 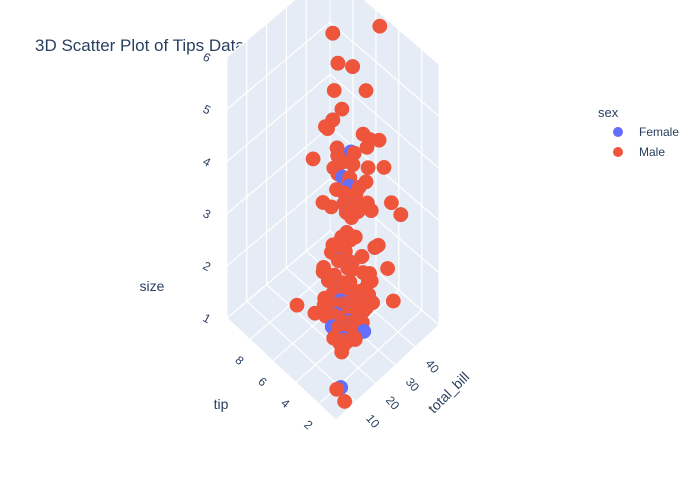 What do you see at coordinates (262, 381) in the screenshot?
I see `y-tick-label: 6` at bounding box center [262, 381].